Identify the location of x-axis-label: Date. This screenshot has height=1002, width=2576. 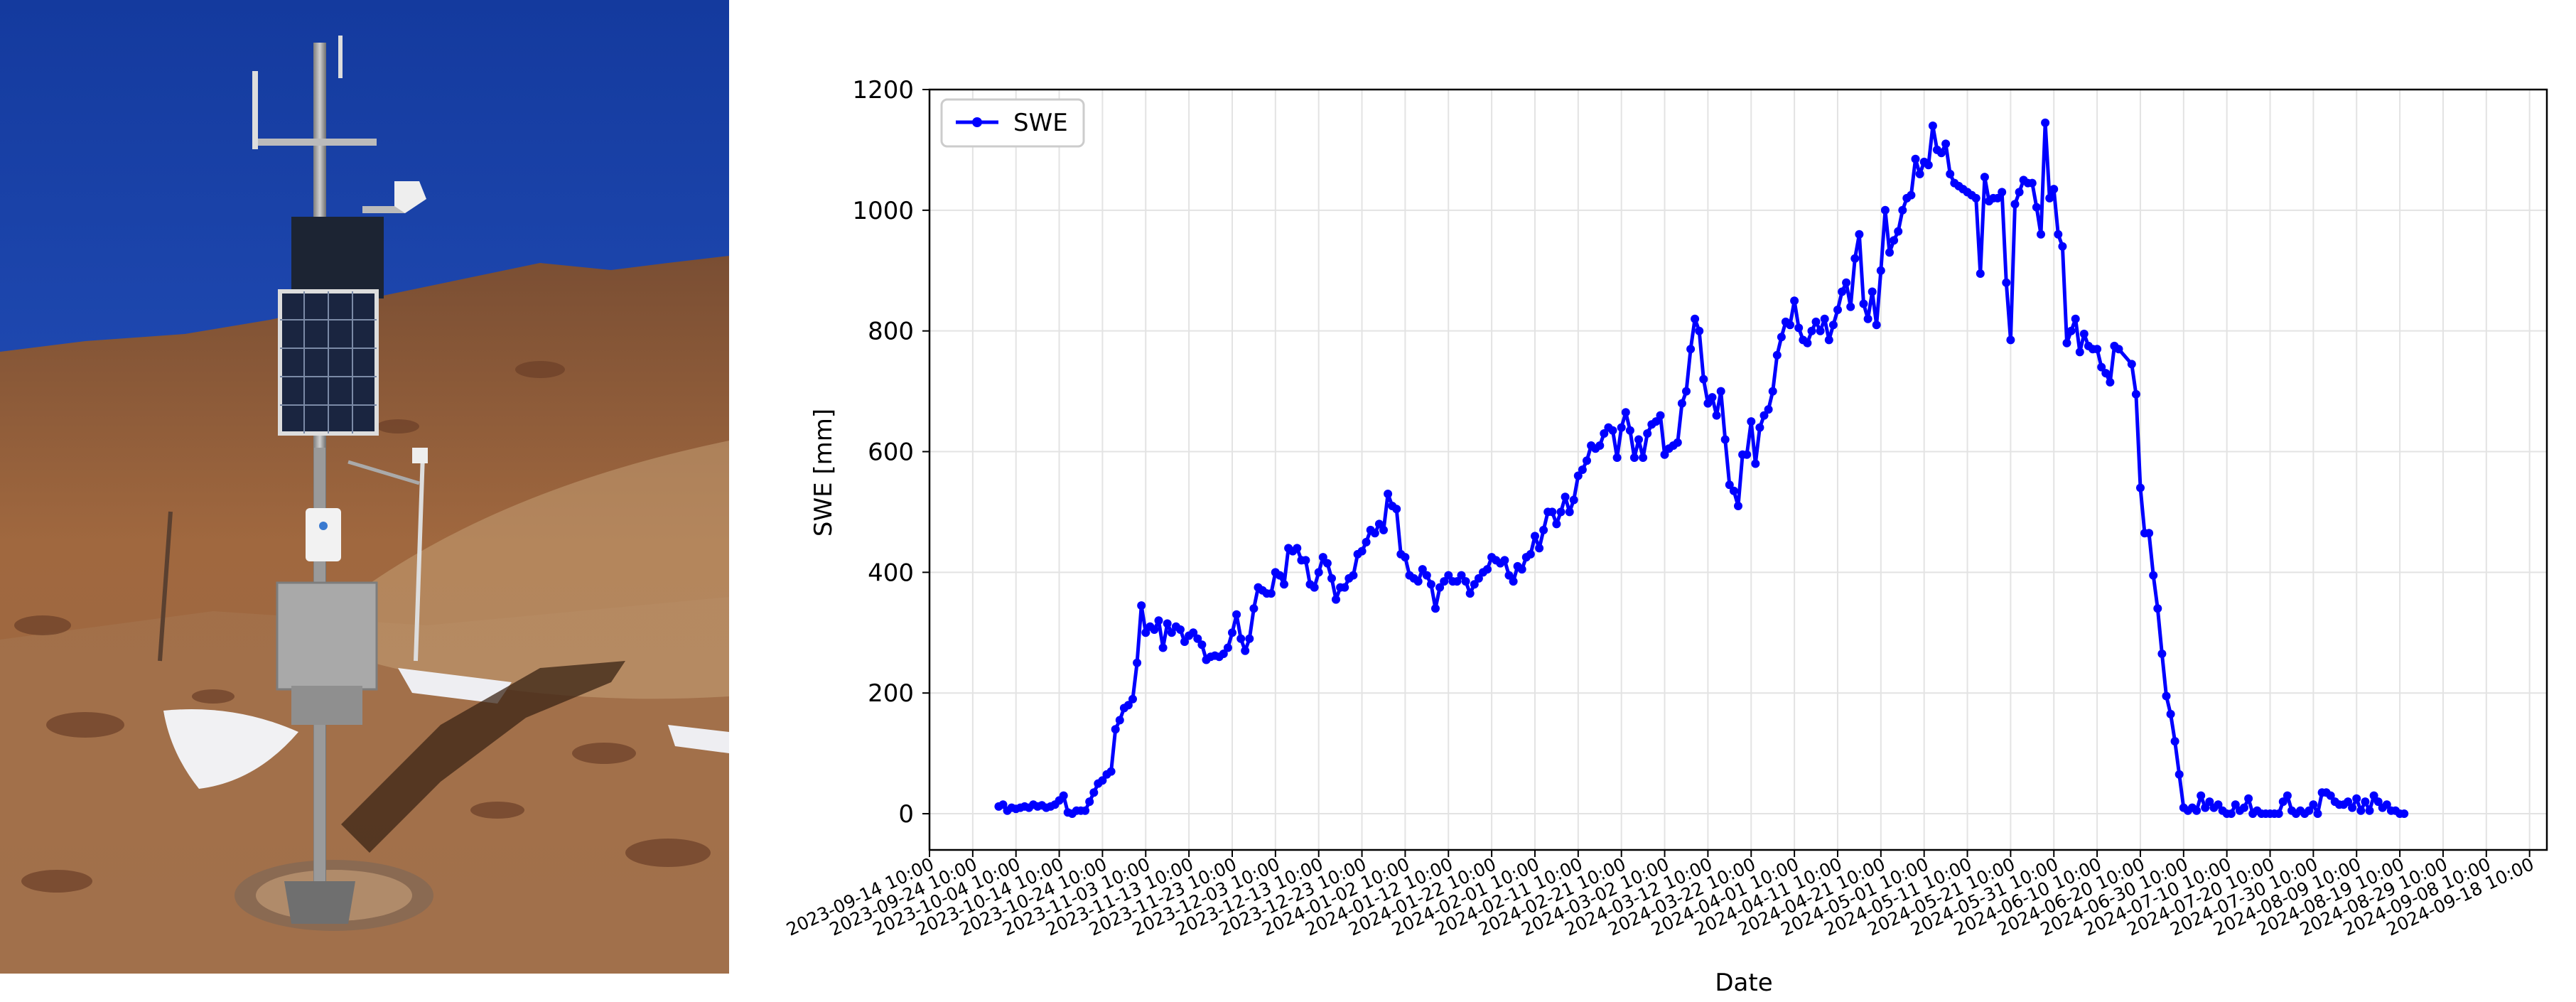
(1743, 983).